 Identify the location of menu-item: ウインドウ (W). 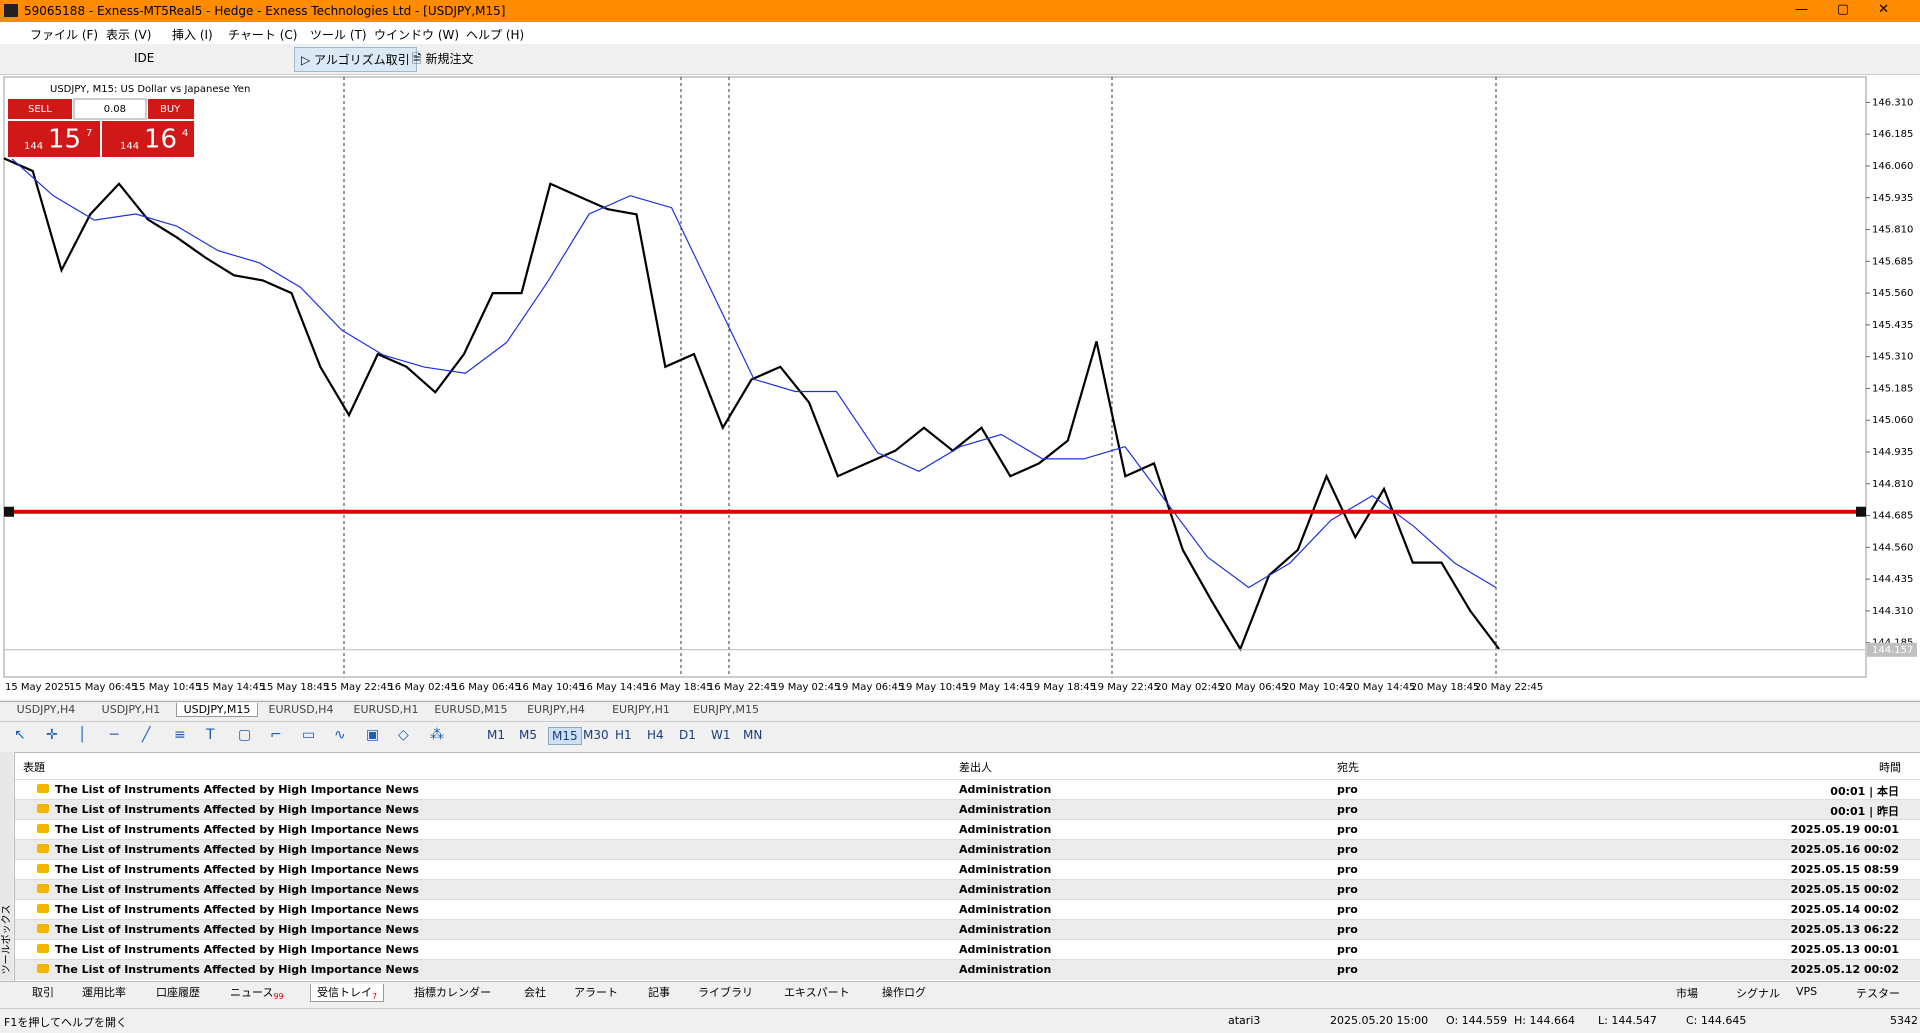
(417, 35).